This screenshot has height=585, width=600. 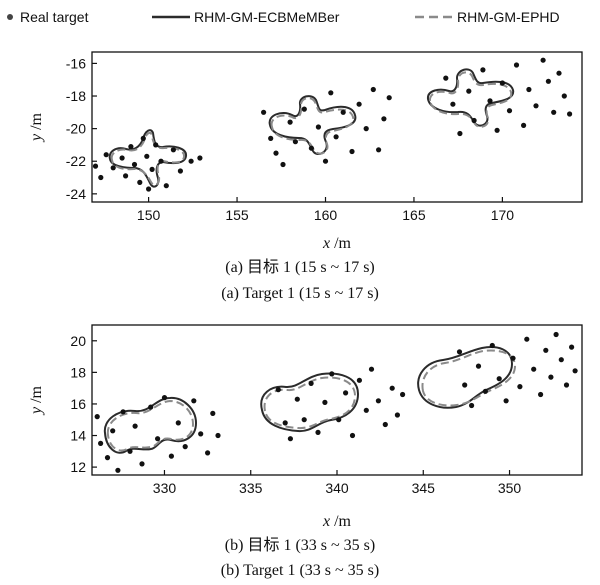 I want to click on chart-a-xlabel: x /m, so click(x=337, y=243).